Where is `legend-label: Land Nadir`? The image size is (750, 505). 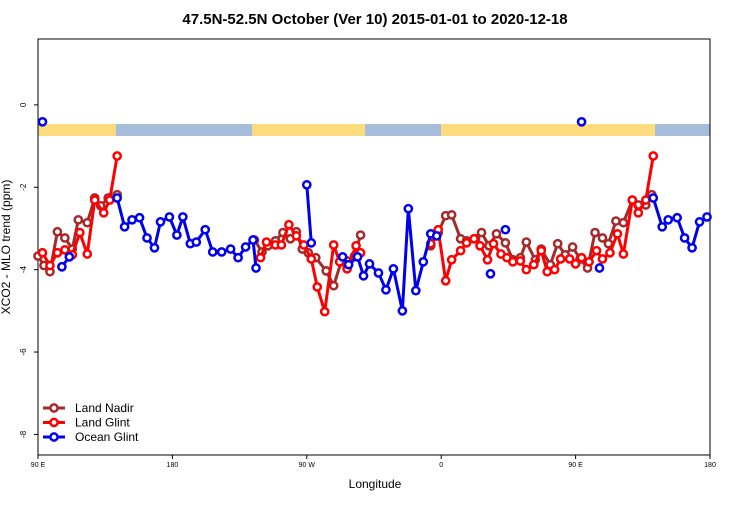
legend-label: Land Nadir is located at coordinates (104, 408).